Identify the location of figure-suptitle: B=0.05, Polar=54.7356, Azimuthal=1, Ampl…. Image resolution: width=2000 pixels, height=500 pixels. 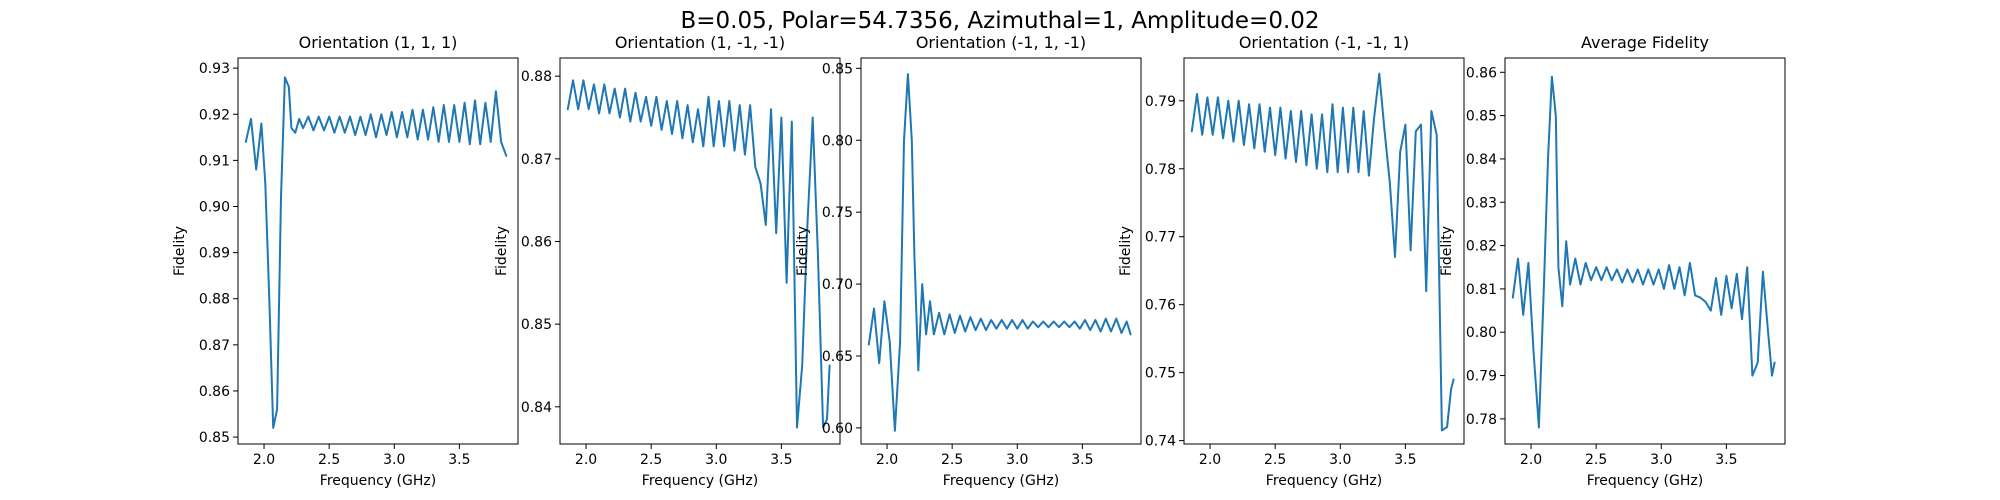
(999, 21).